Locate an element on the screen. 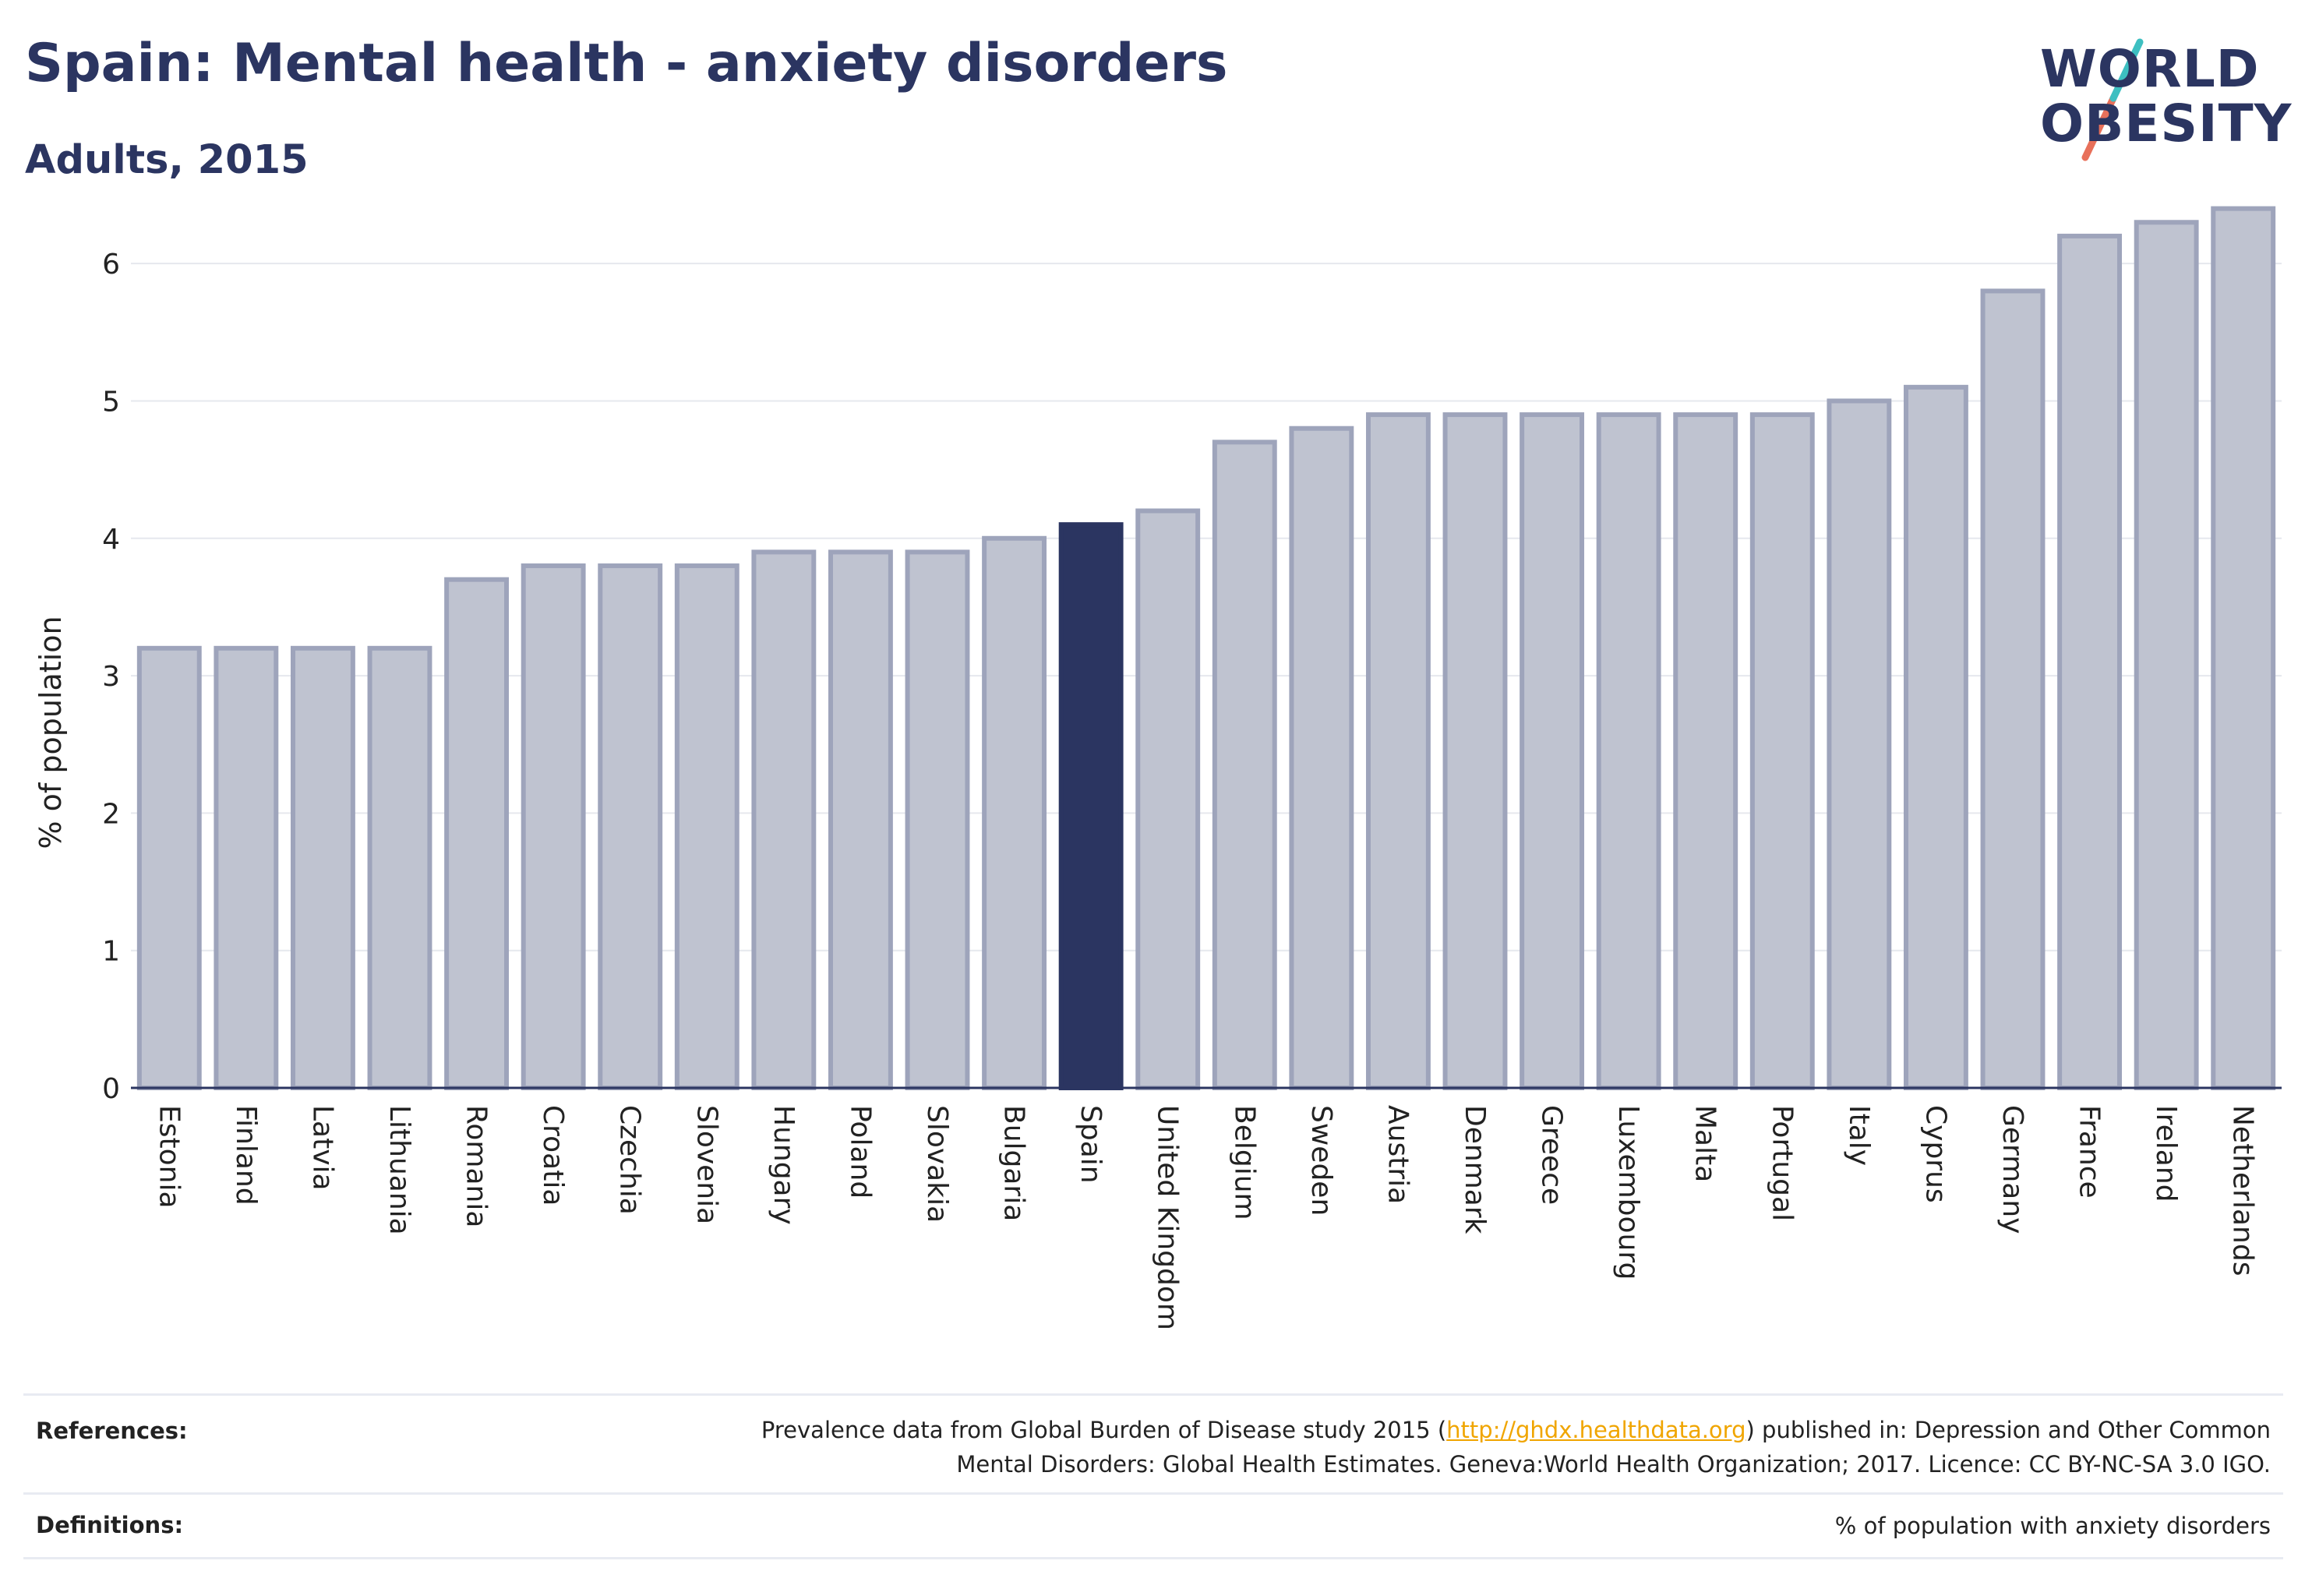  x-tick-label: Czechia is located at coordinates (630, 1160).